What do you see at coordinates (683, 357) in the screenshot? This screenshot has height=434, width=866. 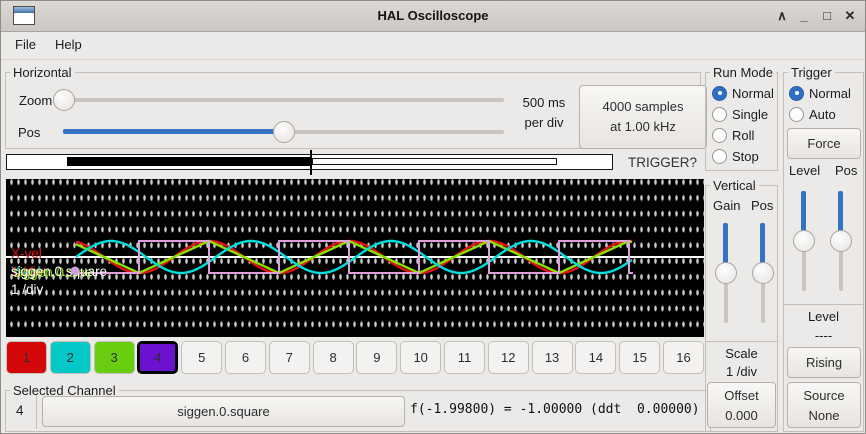 I see `channel-button-16: 16` at bounding box center [683, 357].